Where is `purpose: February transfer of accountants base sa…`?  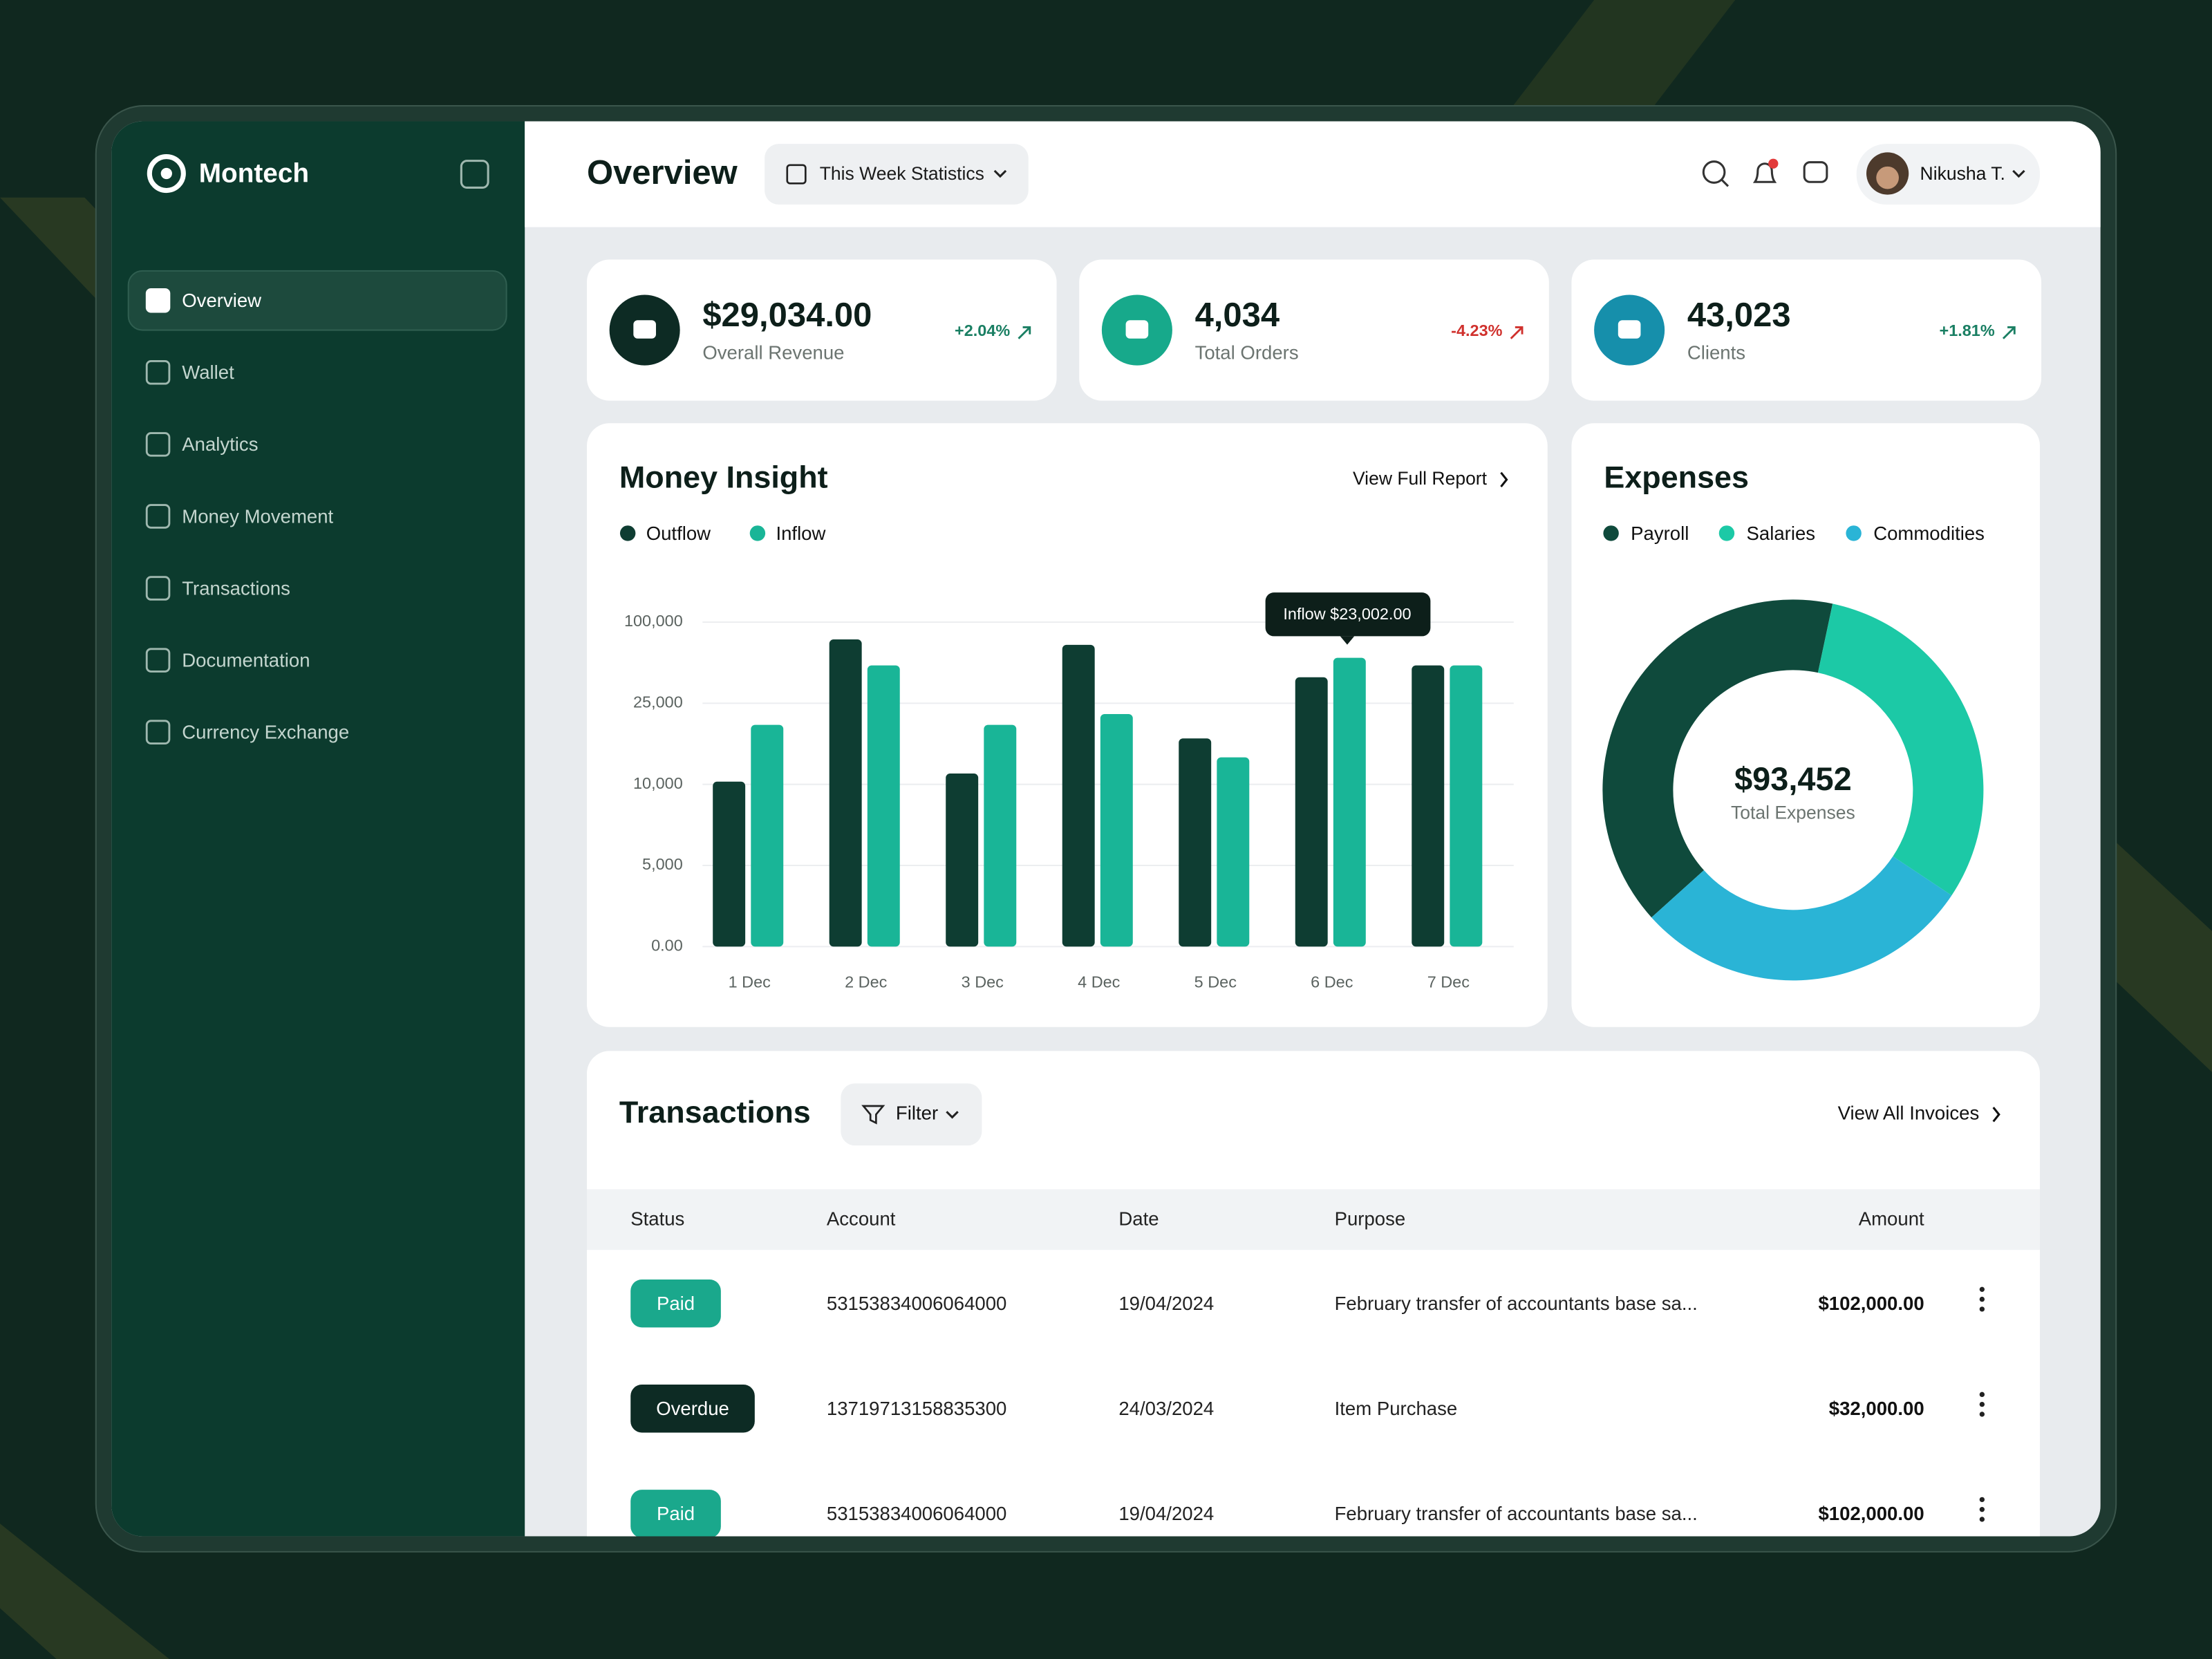 purpose: February transfer of accountants base sa… is located at coordinates (1516, 1303).